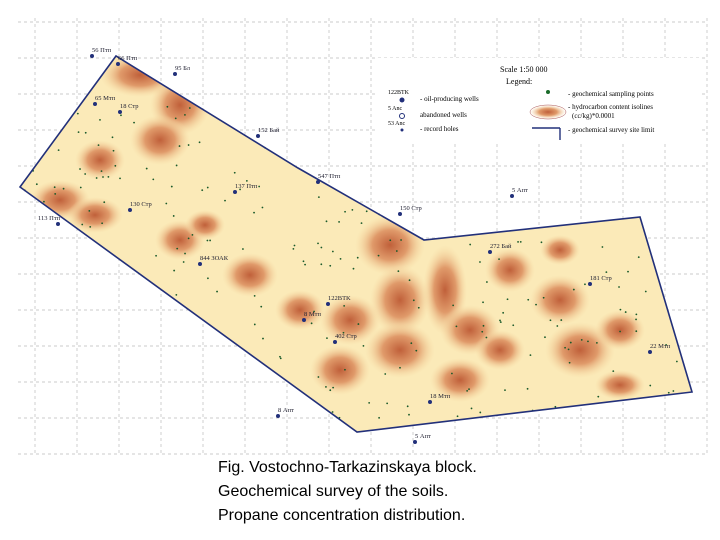 The height and width of the screenshot is (540, 720). What do you see at coordinates (105, 98) in the screenshot?
I see `well-label: 65 Мтп` at bounding box center [105, 98].